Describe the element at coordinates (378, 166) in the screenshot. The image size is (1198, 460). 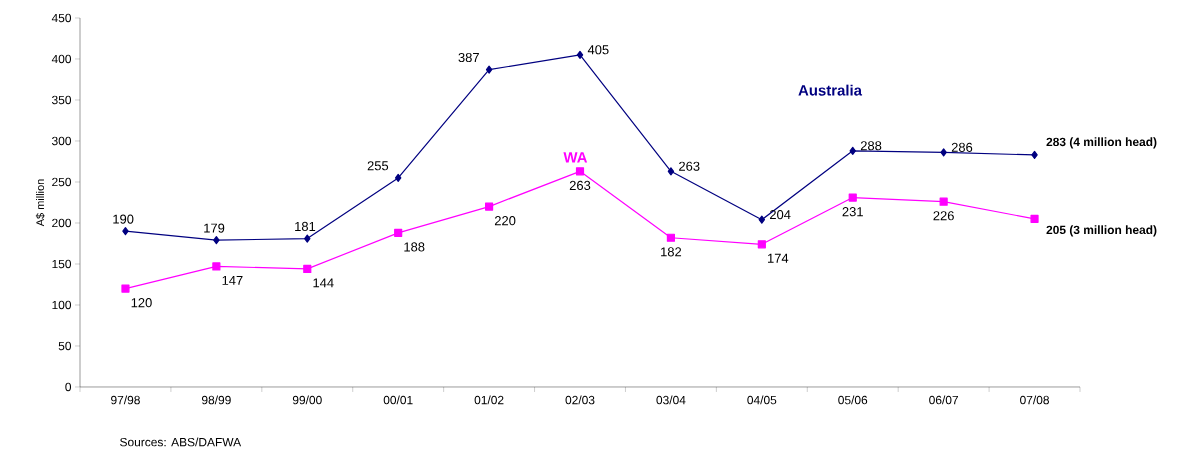
I see `data-label: 255` at that location.